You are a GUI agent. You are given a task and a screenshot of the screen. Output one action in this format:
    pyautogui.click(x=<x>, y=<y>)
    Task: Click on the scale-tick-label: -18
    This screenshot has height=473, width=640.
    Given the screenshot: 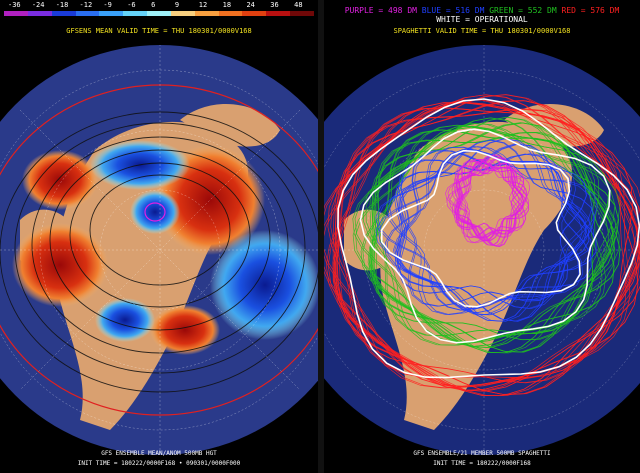 What is the action you would take?
    pyautogui.click(x=62, y=5)
    